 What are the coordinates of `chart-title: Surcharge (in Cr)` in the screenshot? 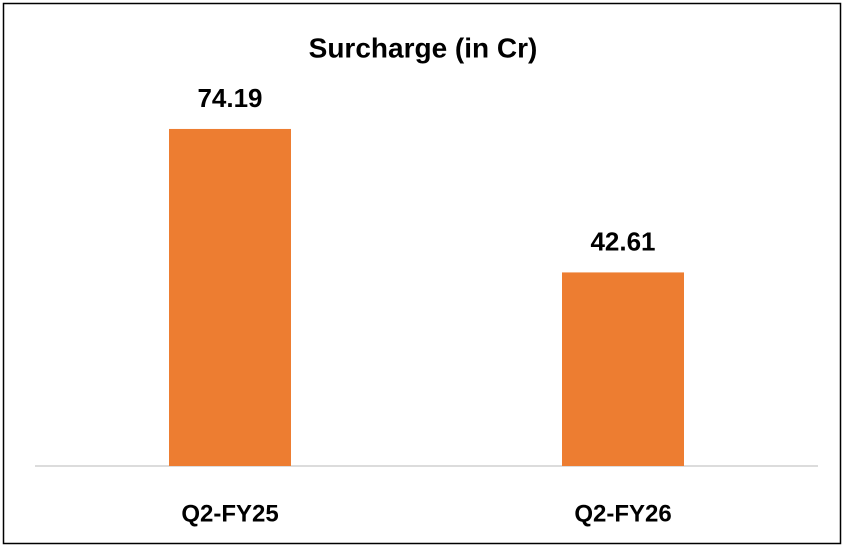 It's located at (423, 47).